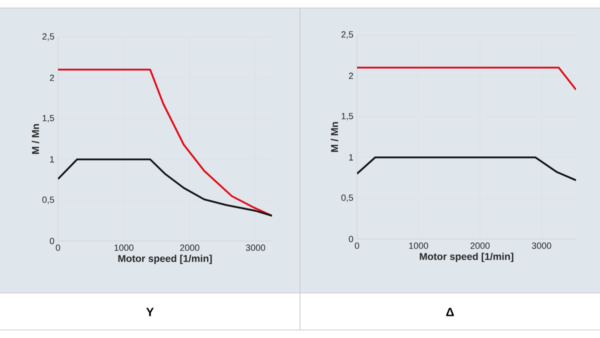 The image size is (600, 338). What do you see at coordinates (150, 312) in the screenshot?
I see `text: Y` at bounding box center [150, 312].